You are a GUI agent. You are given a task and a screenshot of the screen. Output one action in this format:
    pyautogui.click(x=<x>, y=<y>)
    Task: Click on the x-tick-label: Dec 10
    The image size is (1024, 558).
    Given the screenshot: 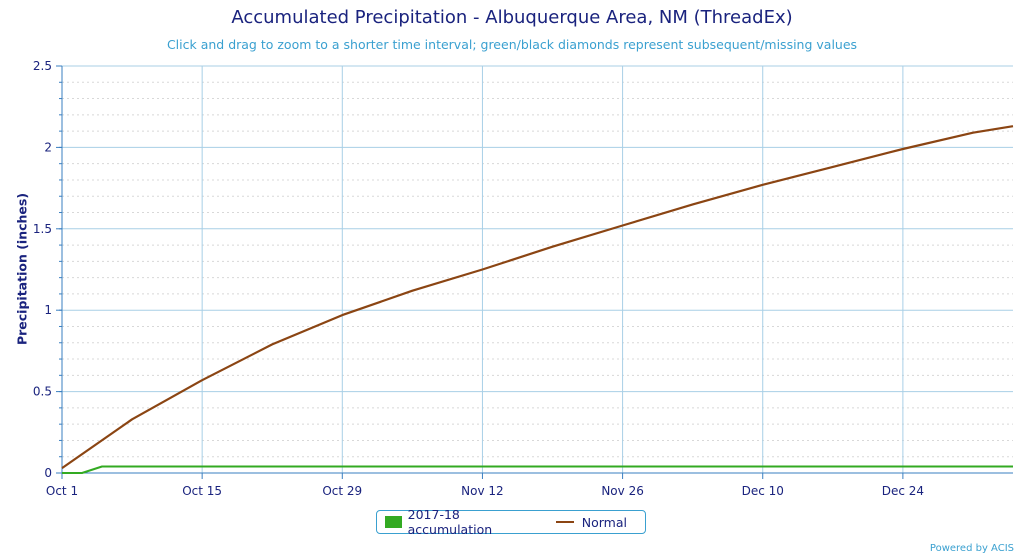 What is the action you would take?
    pyautogui.click(x=763, y=491)
    